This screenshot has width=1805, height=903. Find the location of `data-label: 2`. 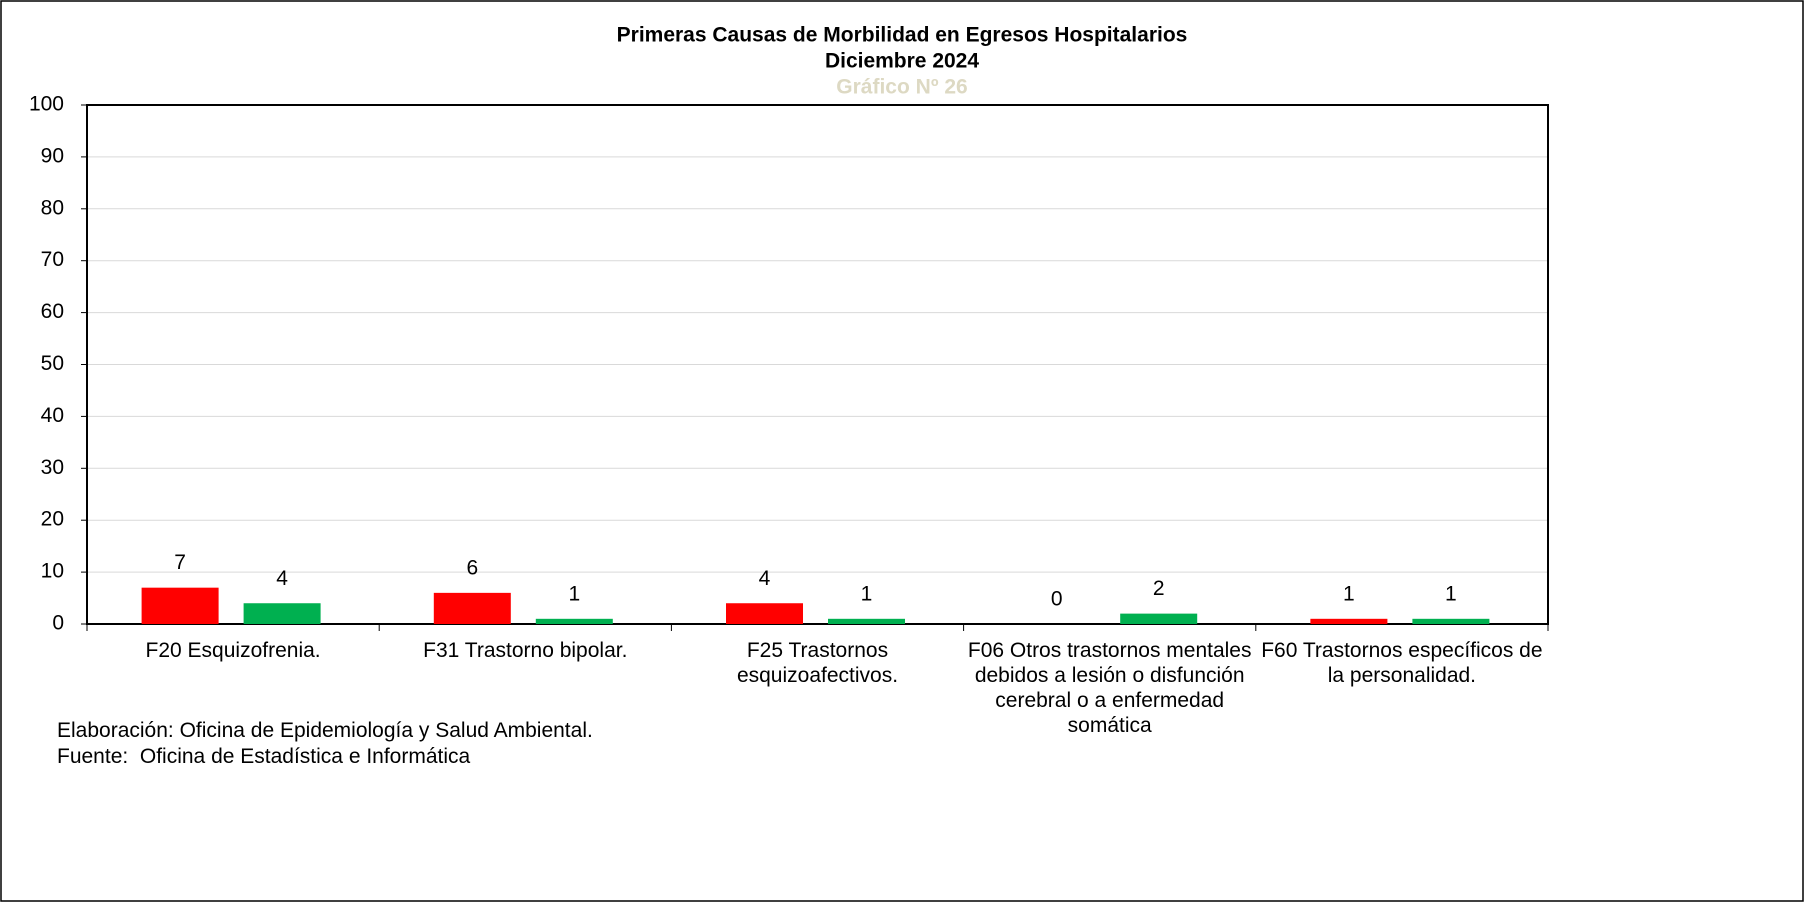

data-label: 2 is located at coordinates (1159, 588).